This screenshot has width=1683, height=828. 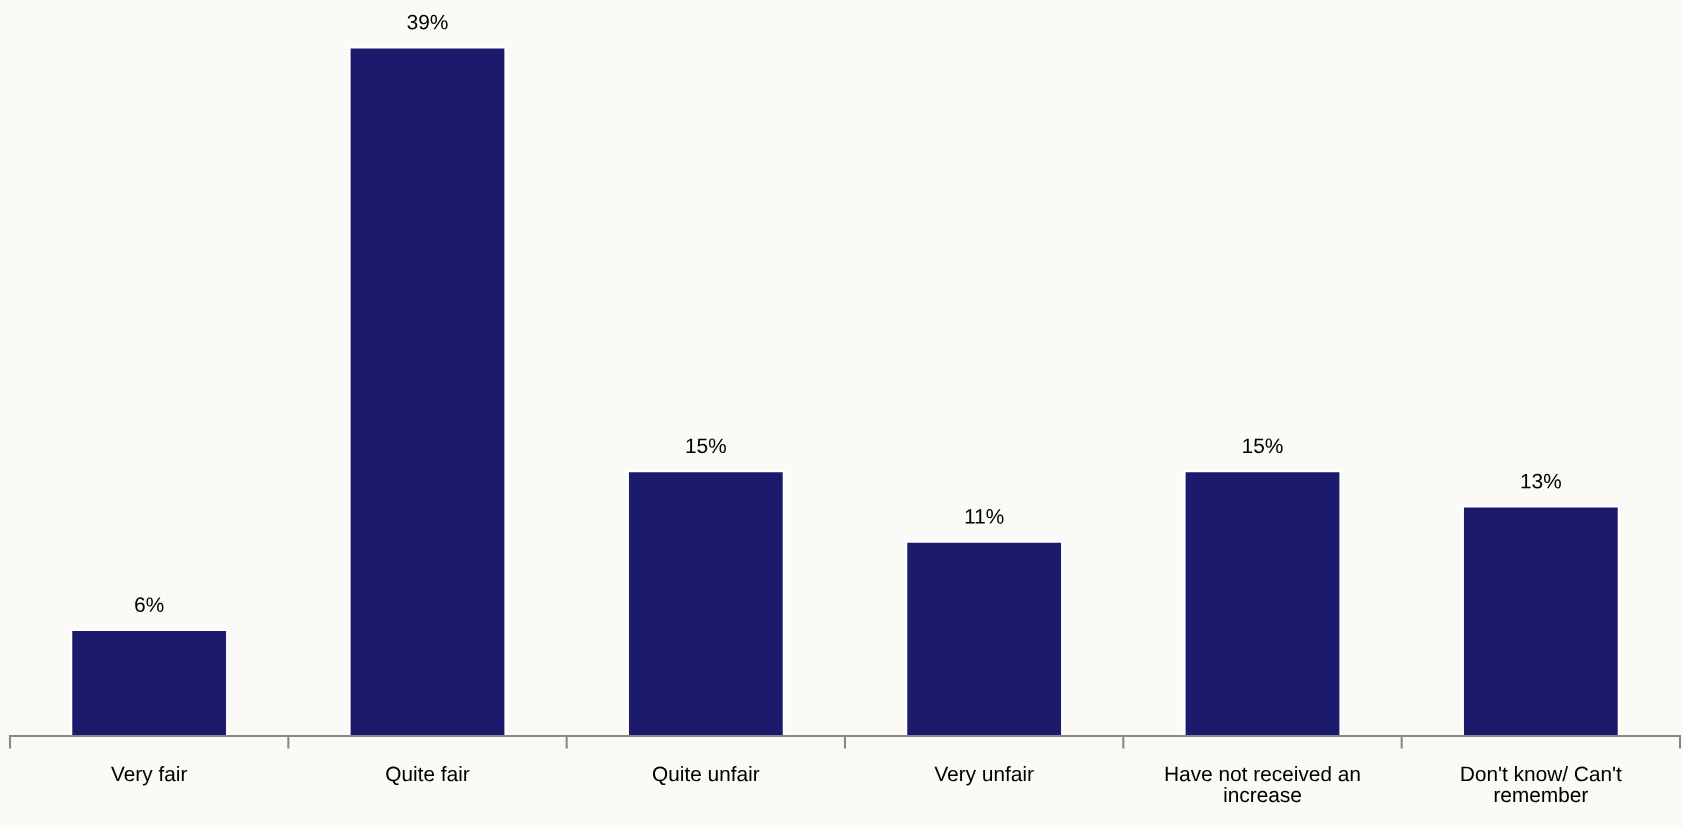 I want to click on data-label: 11%, so click(x=984, y=516).